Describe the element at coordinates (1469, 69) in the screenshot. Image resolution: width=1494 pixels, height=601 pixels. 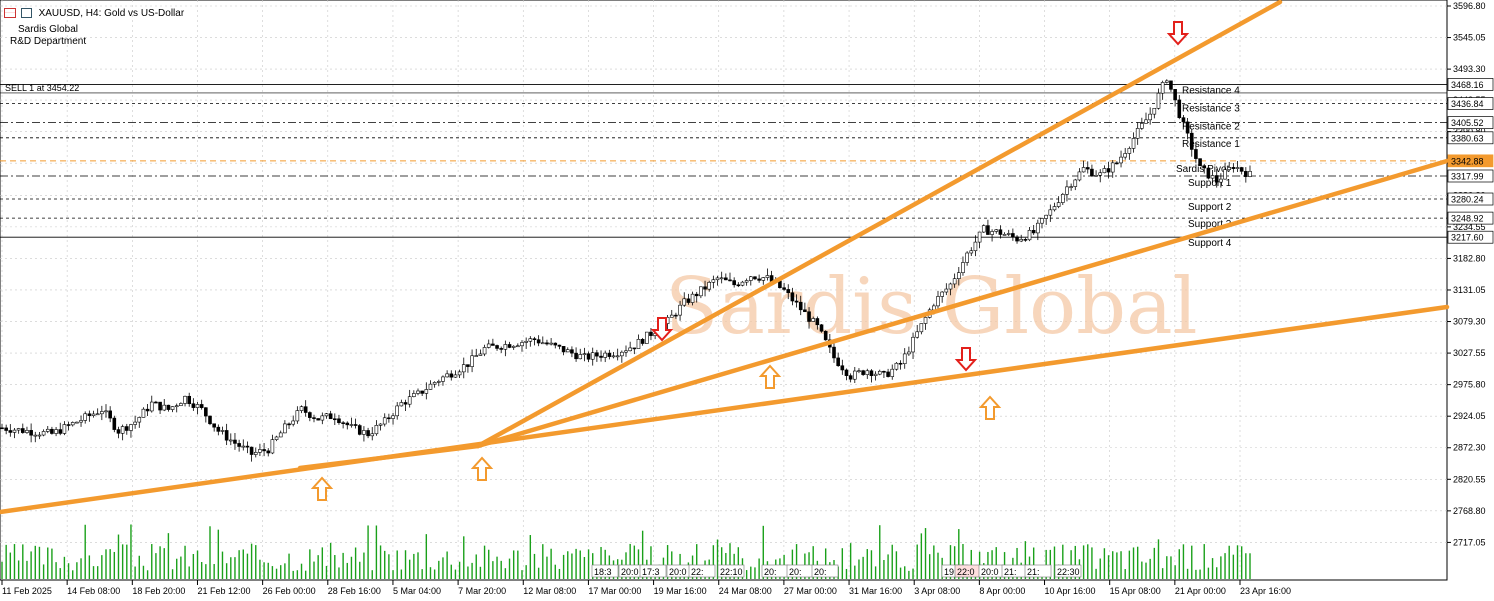
I see `y-tick-label: 3493.30` at that location.